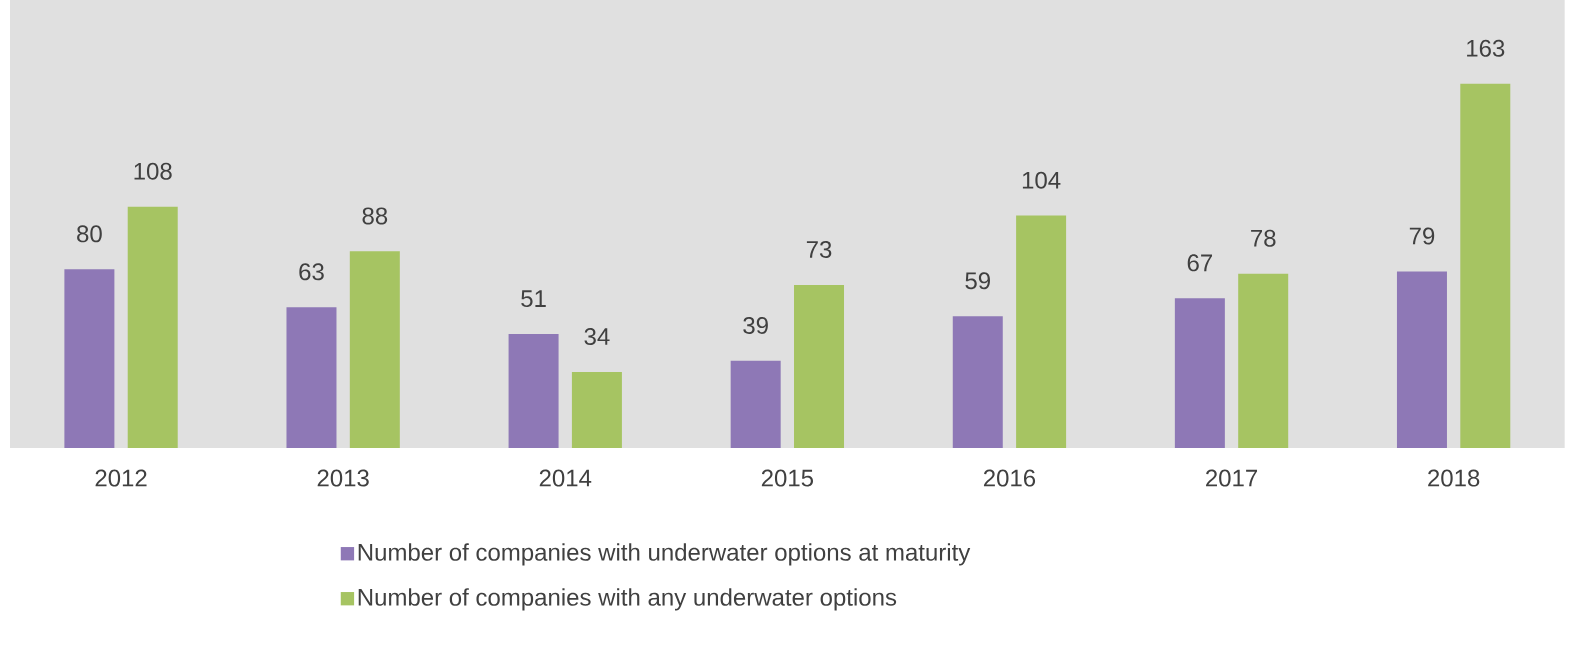  What do you see at coordinates (89, 234) in the screenshot?
I see `data-label: 80` at bounding box center [89, 234].